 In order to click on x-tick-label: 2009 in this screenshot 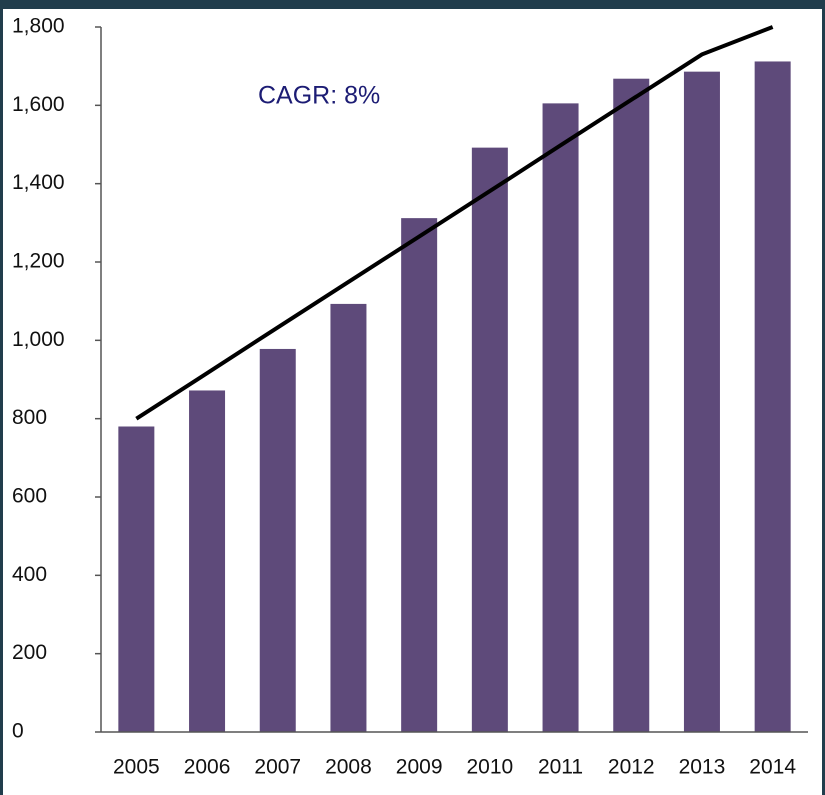, I will do `click(419, 767)`.